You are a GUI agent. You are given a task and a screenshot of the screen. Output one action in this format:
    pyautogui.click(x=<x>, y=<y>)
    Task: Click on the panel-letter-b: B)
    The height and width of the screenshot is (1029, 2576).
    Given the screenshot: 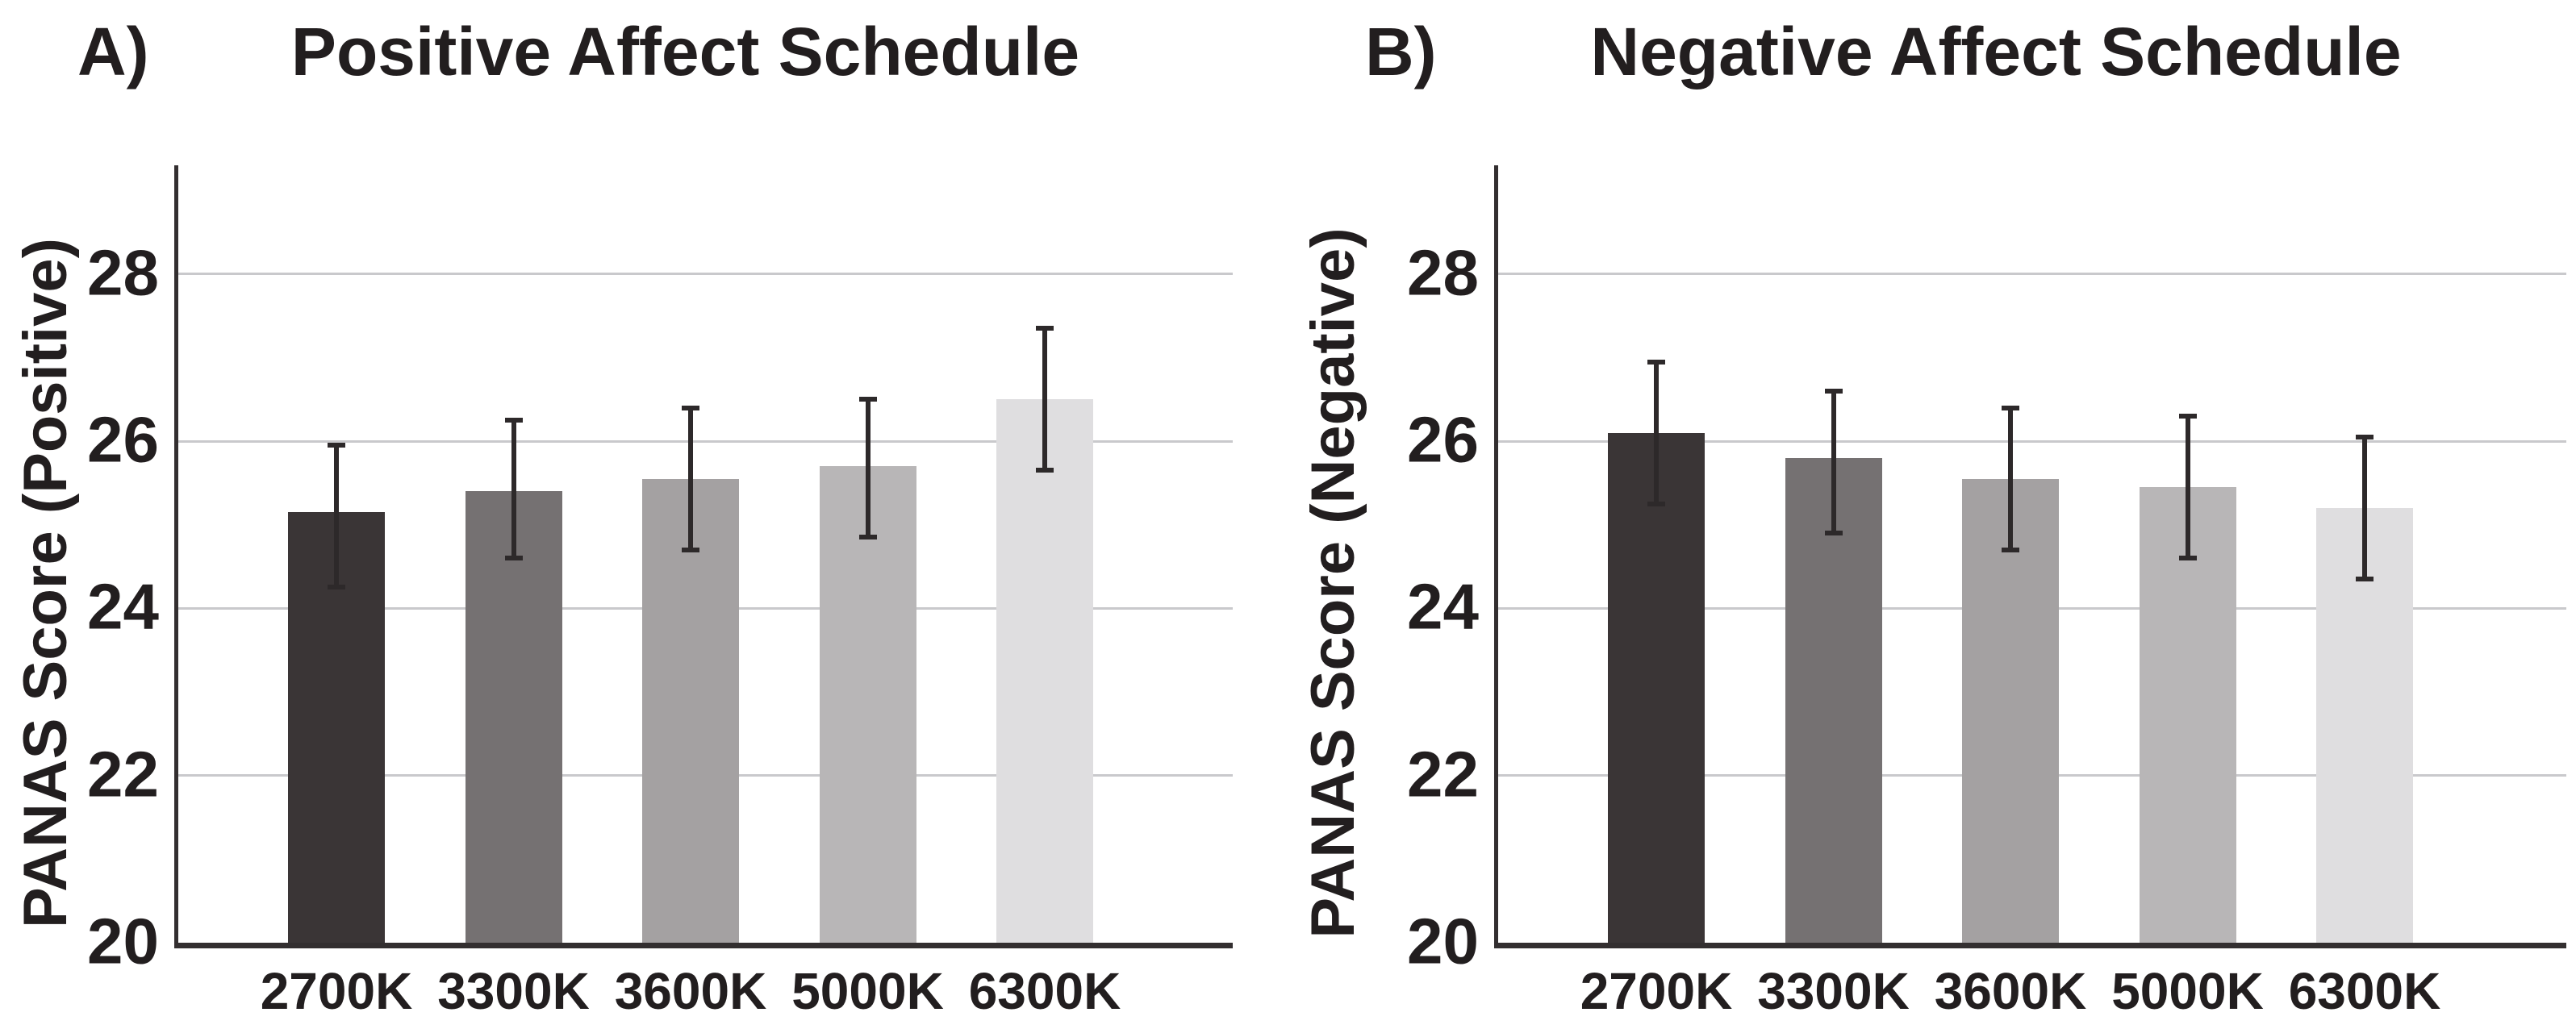 What is the action you would take?
    pyautogui.click(x=1401, y=52)
    